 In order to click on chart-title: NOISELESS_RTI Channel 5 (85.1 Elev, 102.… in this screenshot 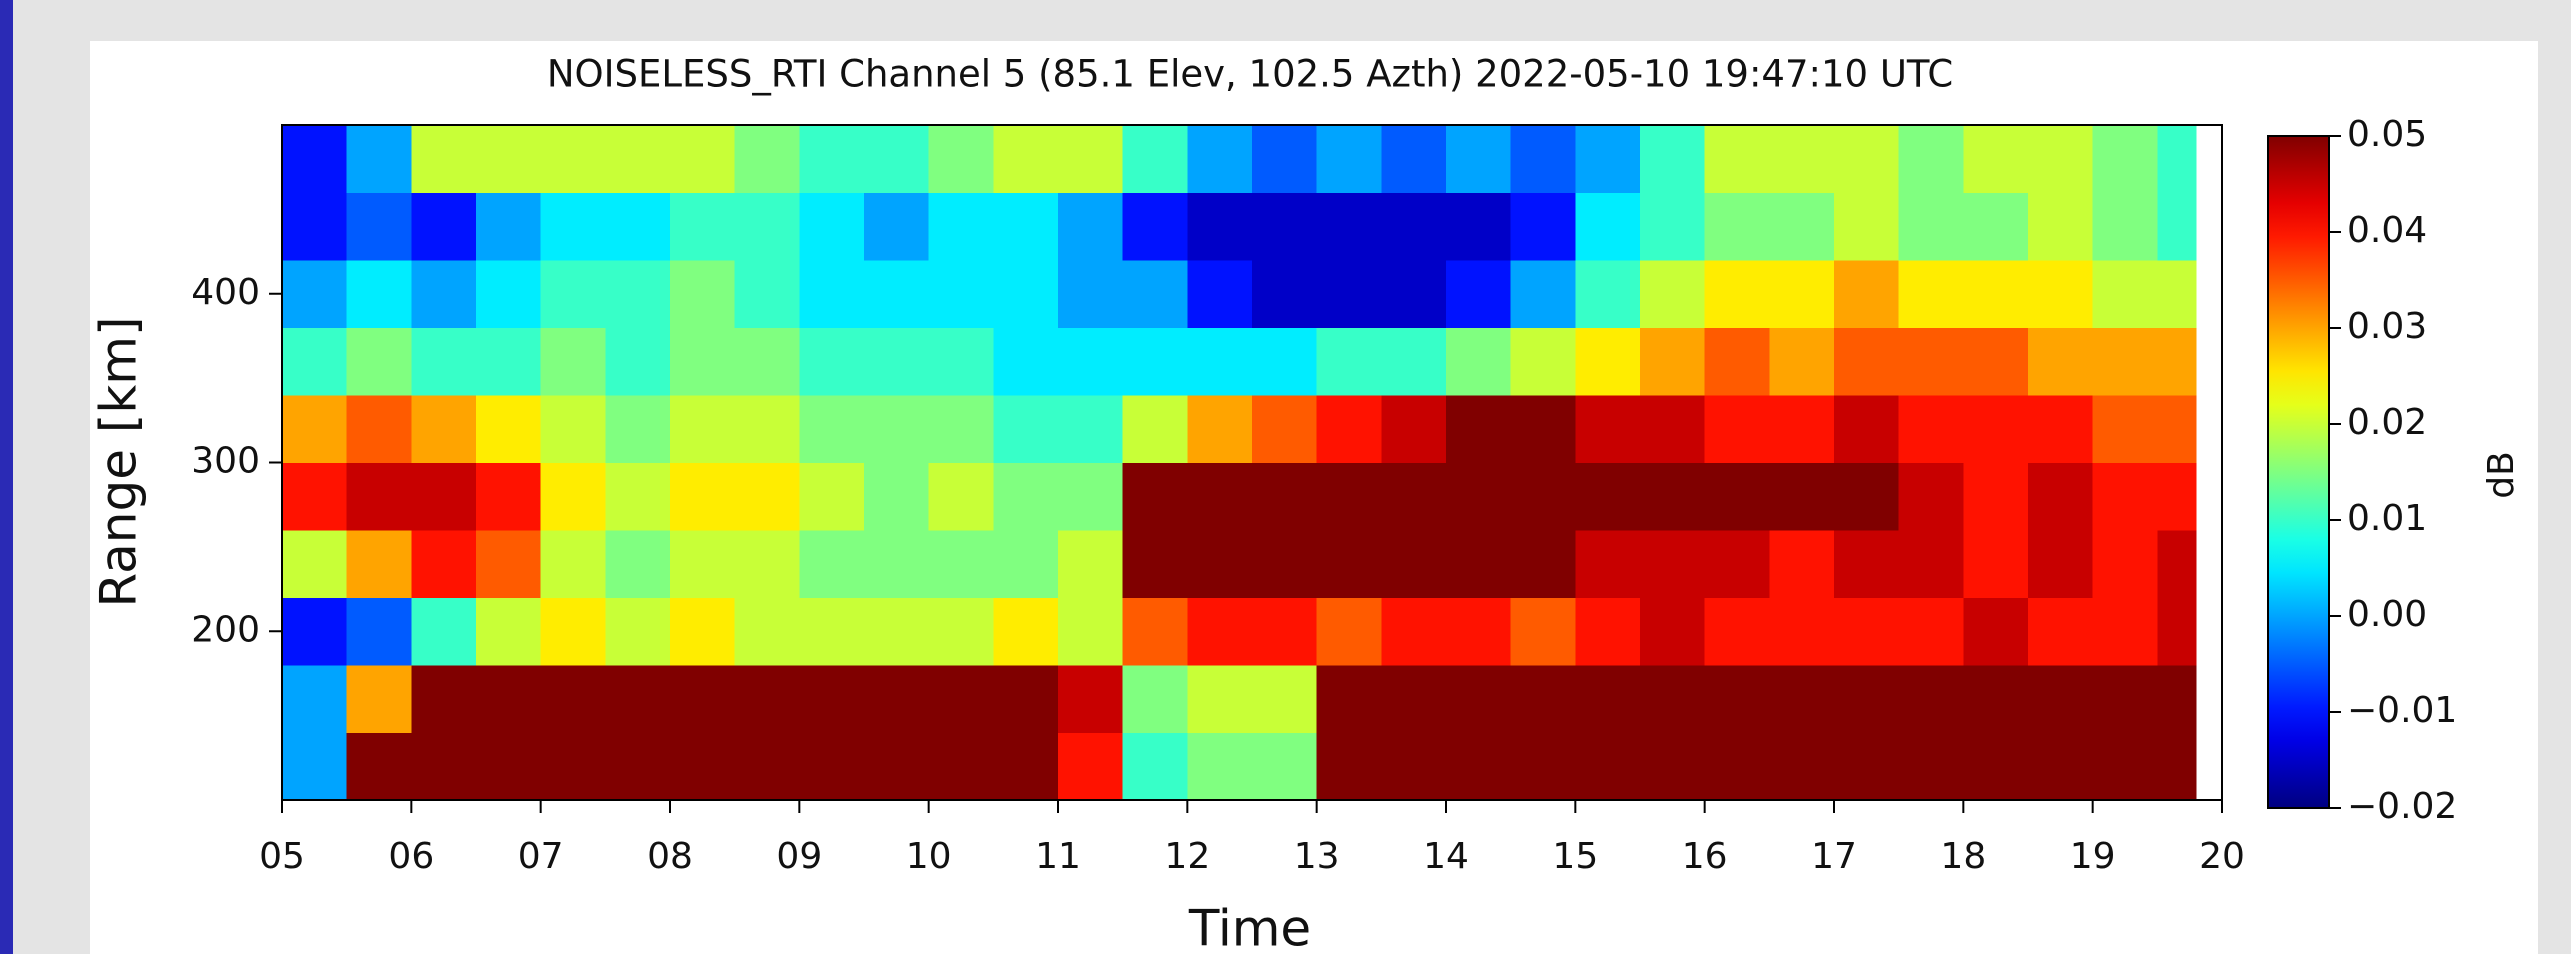, I will do `click(1250, 74)`.